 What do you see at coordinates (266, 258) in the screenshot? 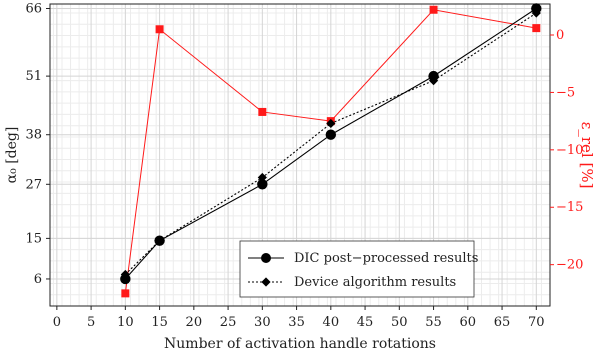
I see `legend-marker-dic` at bounding box center [266, 258].